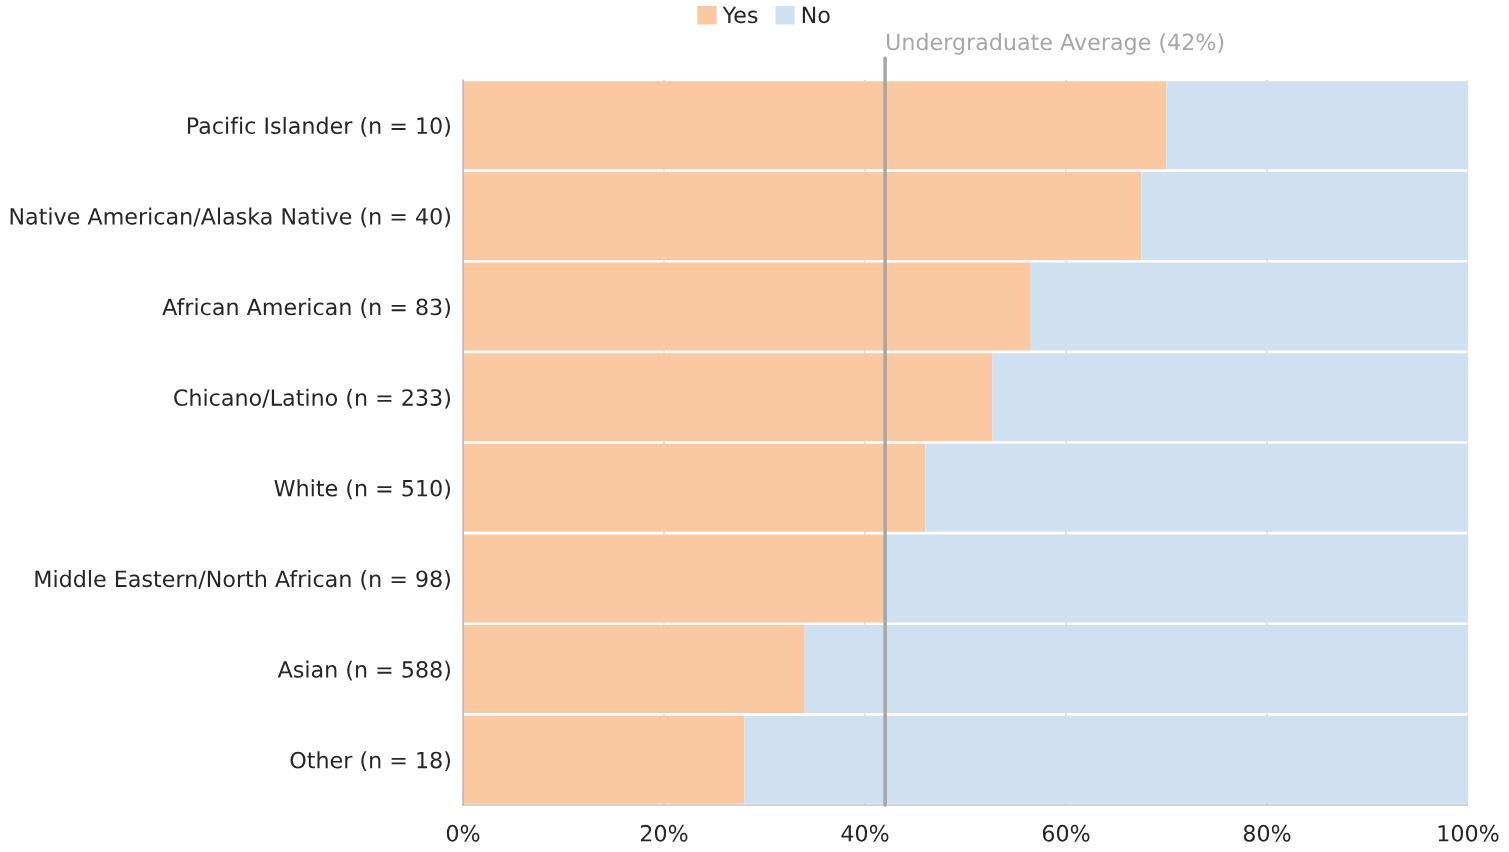 This screenshot has width=1509, height=852. What do you see at coordinates (865, 833) in the screenshot?
I see `x-tick-label: 40%` at bounding box center [865, 833].